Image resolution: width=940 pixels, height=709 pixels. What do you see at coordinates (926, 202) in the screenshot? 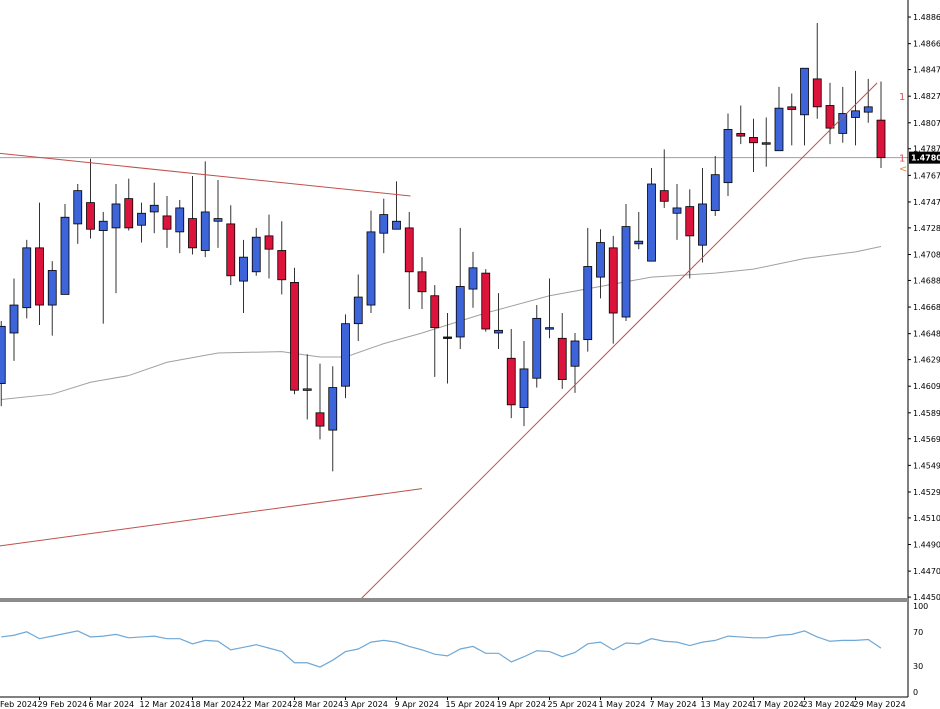
I see `price-tick-label: 1.47475` at bounding box center [926, 202].